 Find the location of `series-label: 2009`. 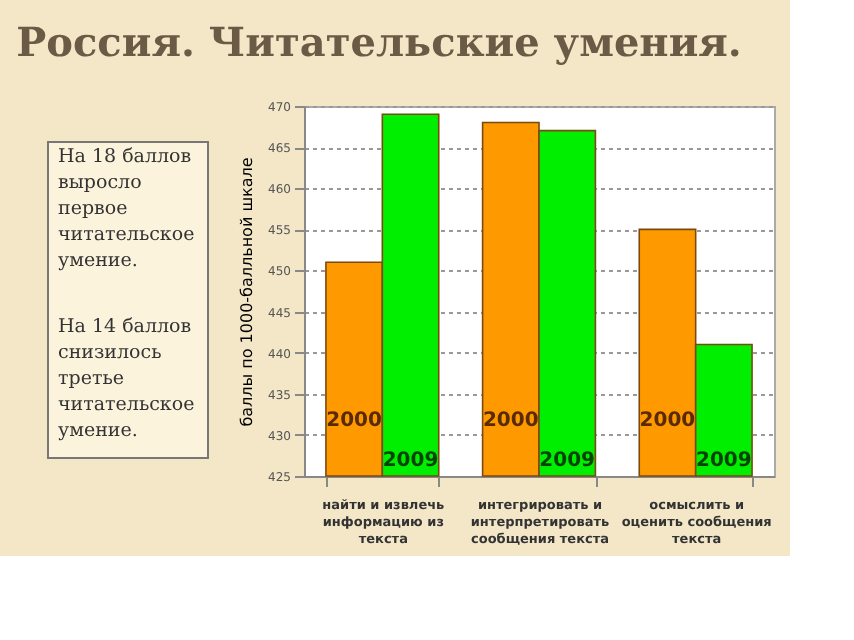

series-label: 2009 is located at coordinates (410, 461).